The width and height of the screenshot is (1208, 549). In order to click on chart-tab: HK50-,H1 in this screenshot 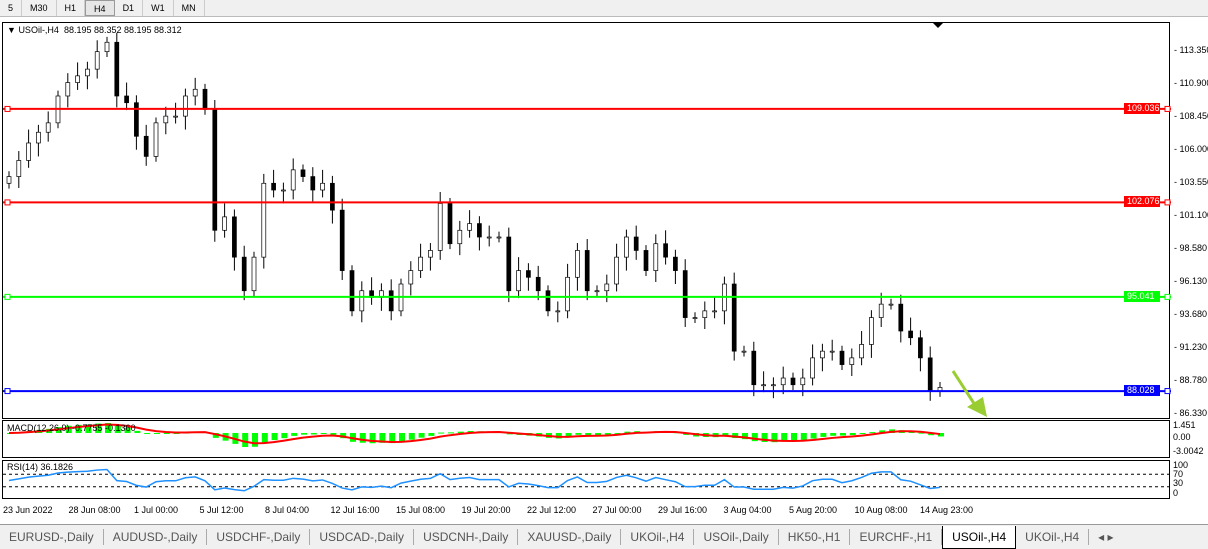, I will do `click(815, 537)`.